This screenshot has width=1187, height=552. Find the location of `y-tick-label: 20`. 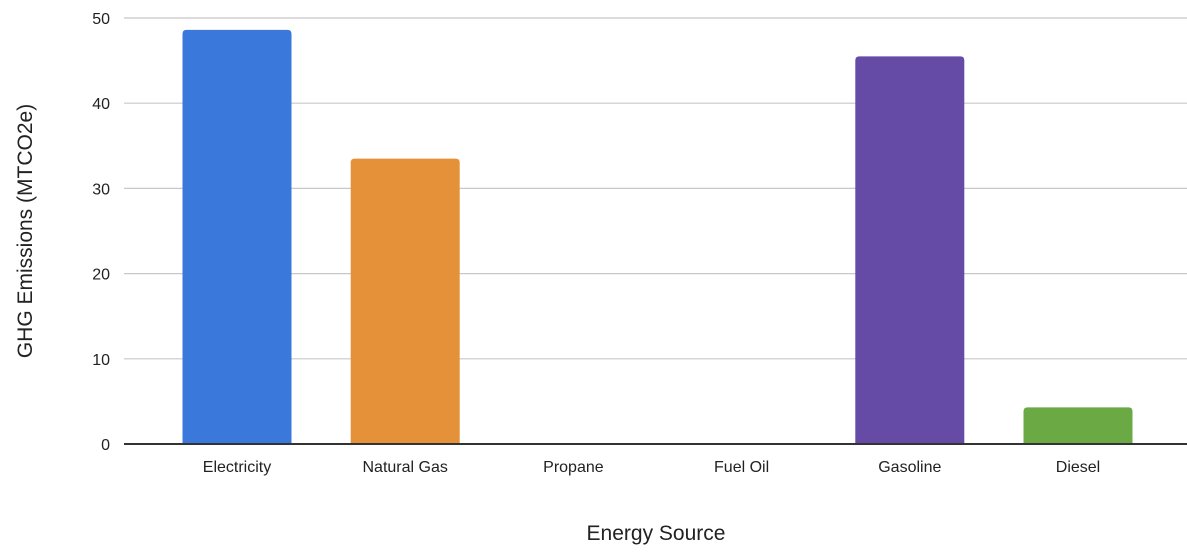

y-tick-label: 20 is located at coordinates (101, 275).